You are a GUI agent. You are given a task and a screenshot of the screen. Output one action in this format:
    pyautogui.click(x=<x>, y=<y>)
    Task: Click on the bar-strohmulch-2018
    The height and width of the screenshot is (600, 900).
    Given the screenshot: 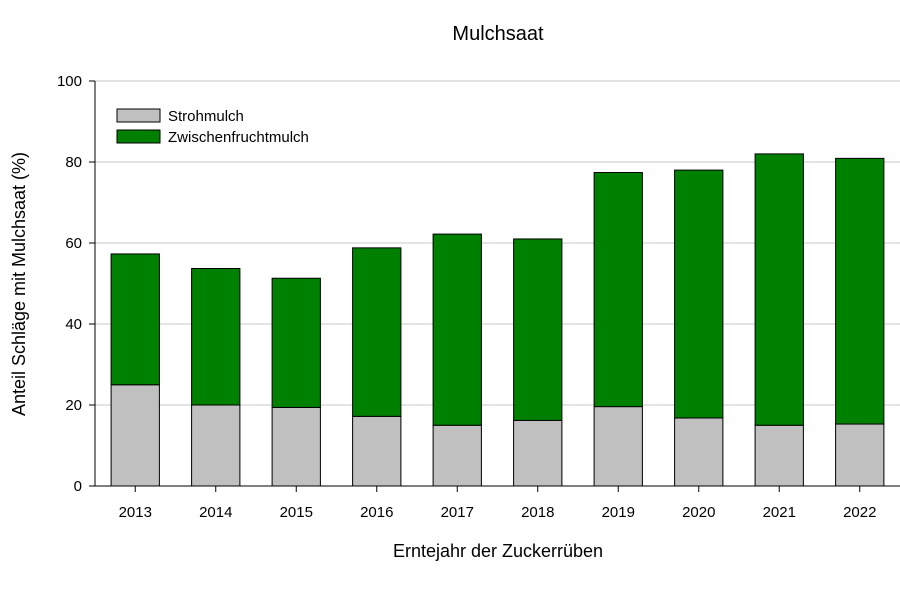 What is the action you would take?
    pyautogui.click(x=538, y=453)
    